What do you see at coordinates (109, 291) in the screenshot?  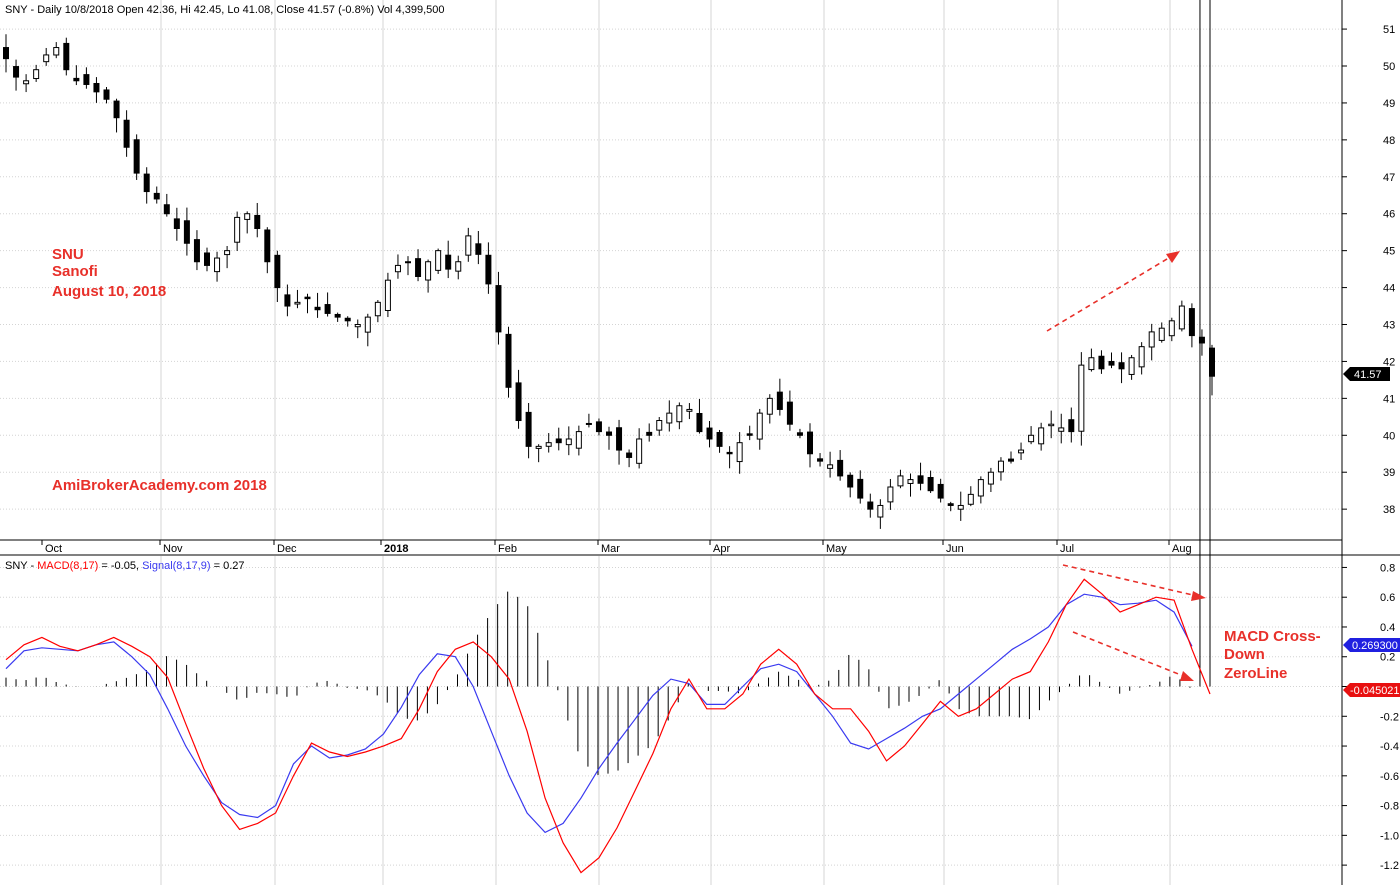 I see `note-date: August 10, 2018` at bounding box center [109, 291].